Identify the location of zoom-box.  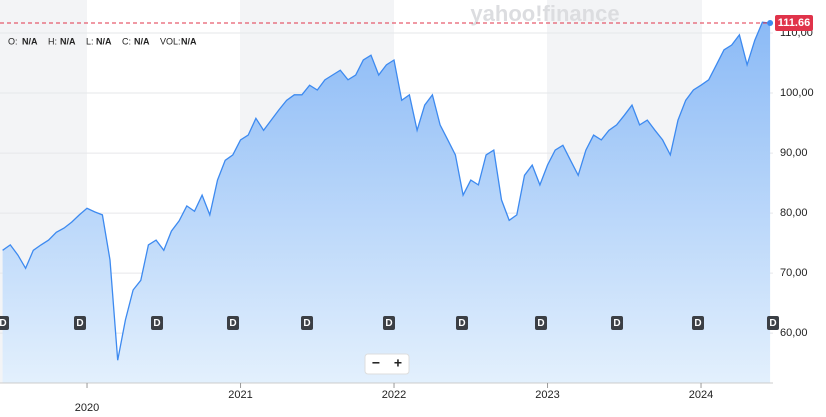
(387, 364).